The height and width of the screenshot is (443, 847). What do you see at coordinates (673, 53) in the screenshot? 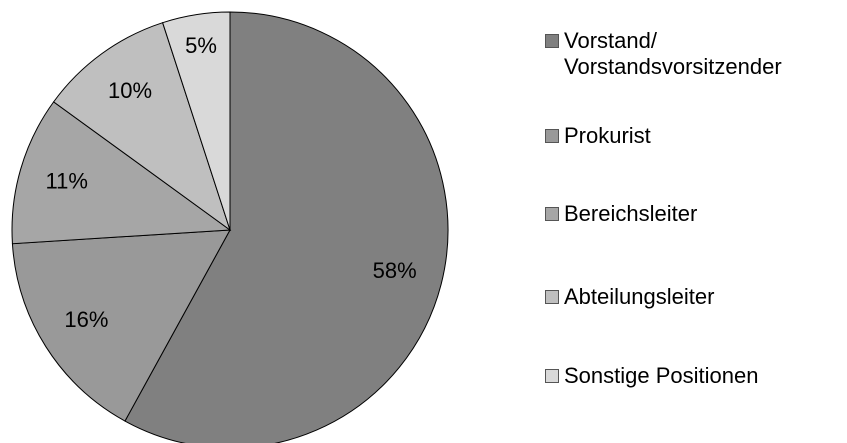
I see `legend-label: Vorstand/ Vorstandsvorsitzender` at bounding box center [673, 53].